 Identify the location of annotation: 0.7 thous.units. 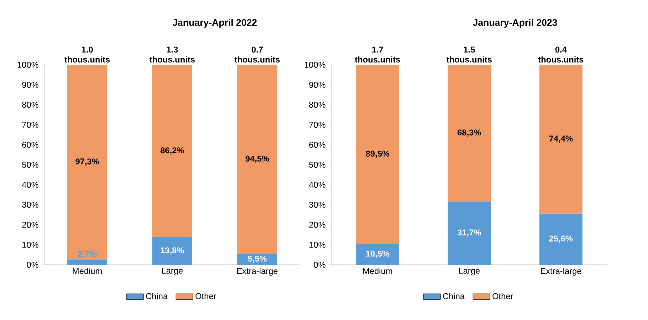
(257, 54).